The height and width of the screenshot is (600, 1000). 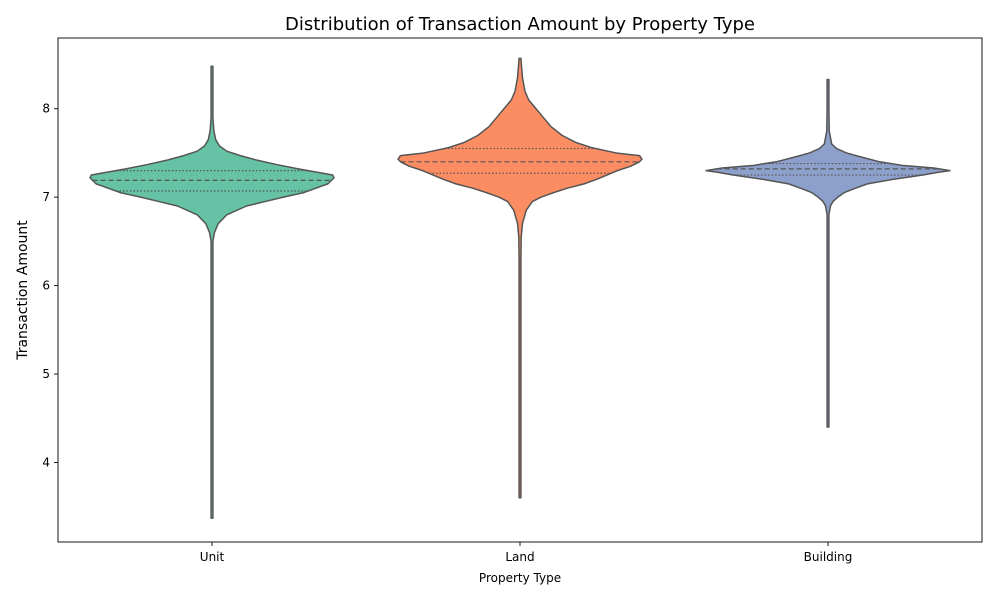 What do you see at coordinates (23, 290) in the screenshot?
I see `y-axis-label: Transaction Amount` at bounding box center [23, 290].